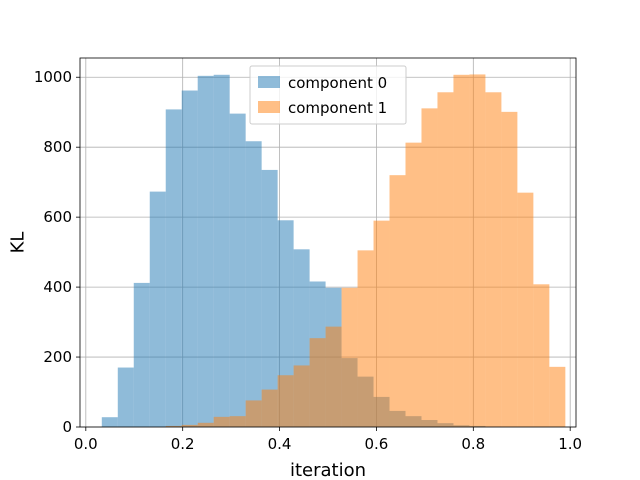 This screenshot has width=640, height=480. What do you see at coordinates (328, 470) in the screenshot?
I see `x-axis-label: iteration` at bounding box center [328, 470].